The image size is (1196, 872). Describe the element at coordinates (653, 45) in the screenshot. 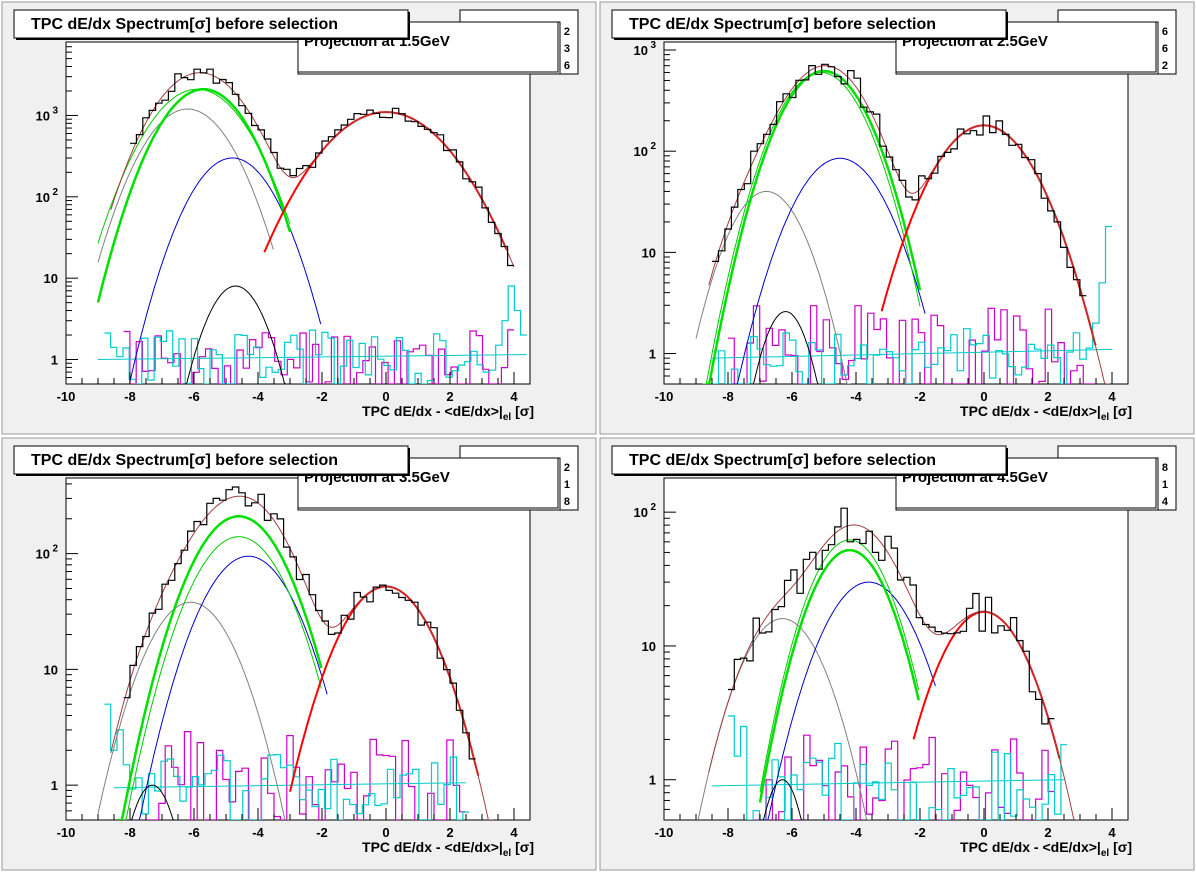

I see `y-tick-exponent: 3` at that location.